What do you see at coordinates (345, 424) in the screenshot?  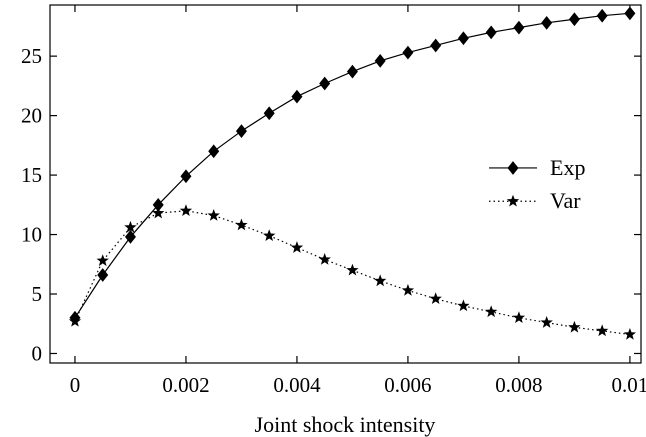 I see `x-axis-title: Joint shock intensity` at bounding box center [345, 424].